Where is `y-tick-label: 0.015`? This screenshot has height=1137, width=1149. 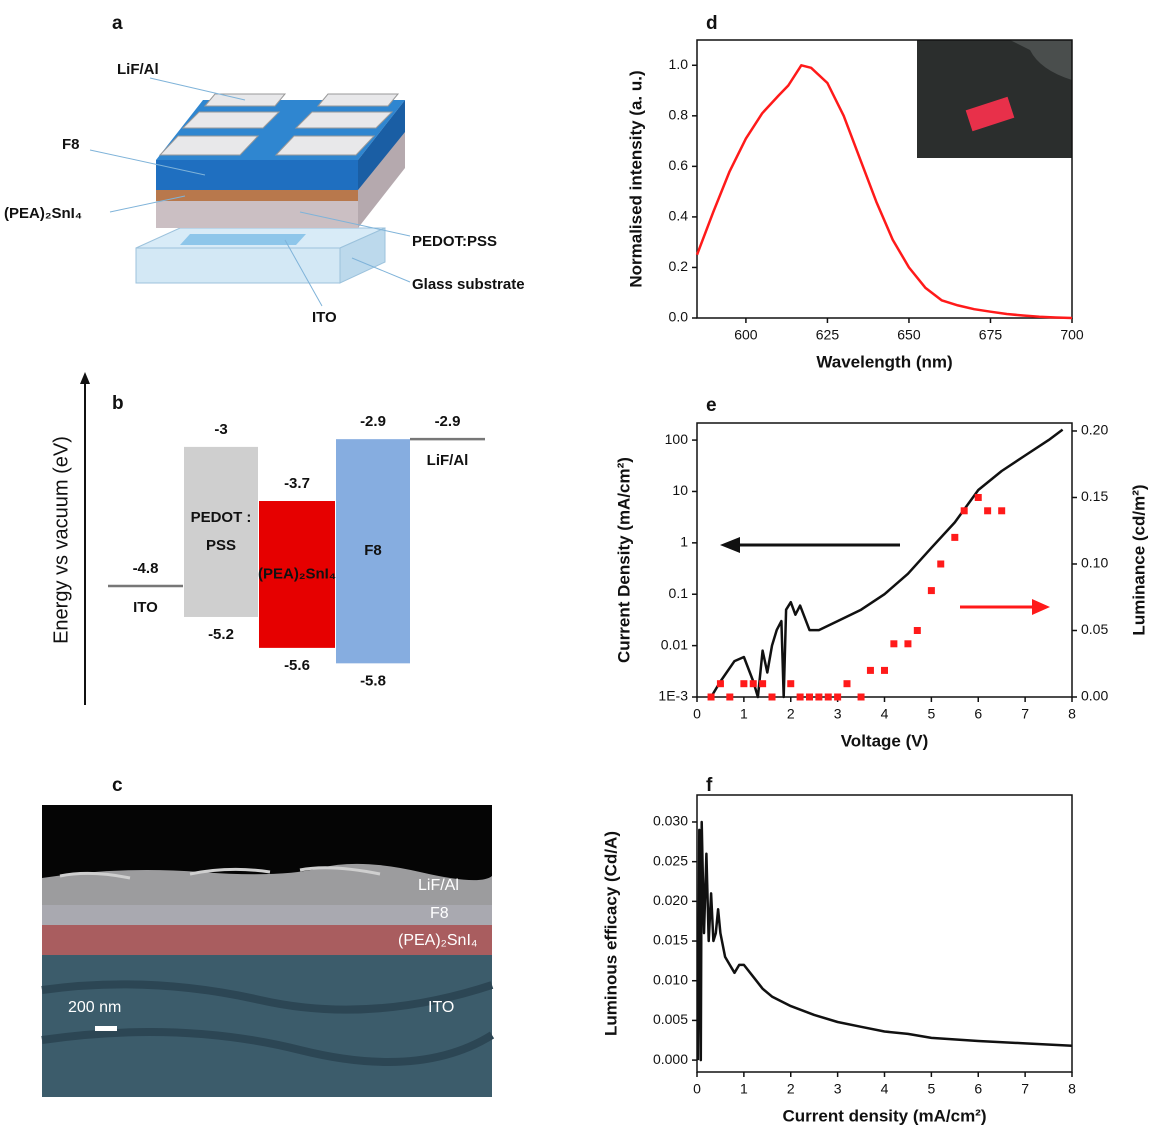 y-tick-label: 0.015 is located at coordinates (670, 940).